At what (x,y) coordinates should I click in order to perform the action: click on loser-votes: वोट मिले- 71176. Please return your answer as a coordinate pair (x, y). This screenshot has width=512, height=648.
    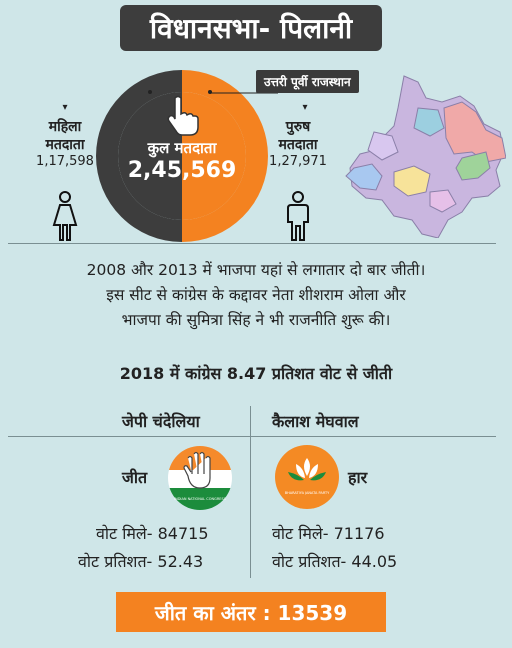
    Looking at the image, I should click on (328, 533).